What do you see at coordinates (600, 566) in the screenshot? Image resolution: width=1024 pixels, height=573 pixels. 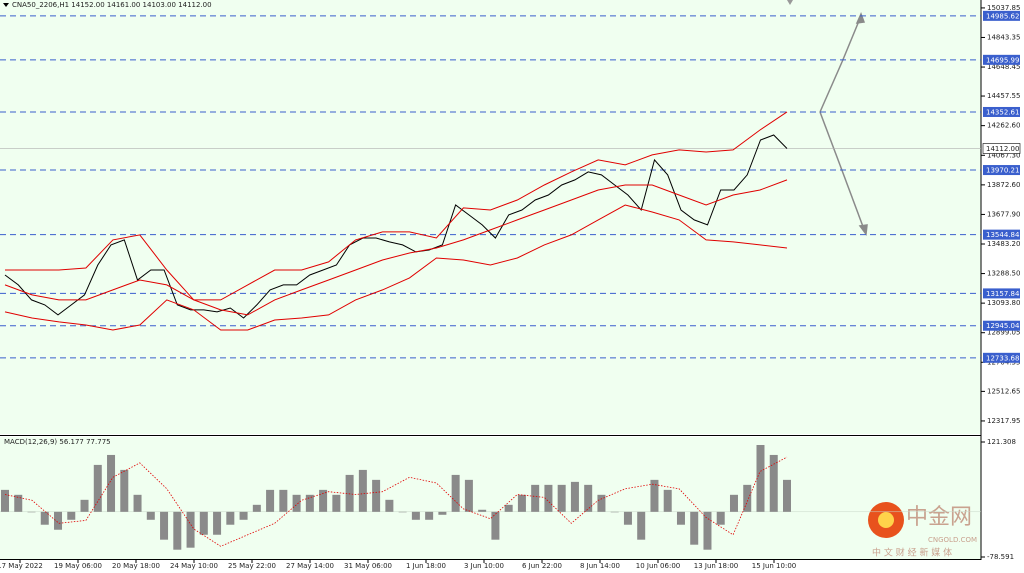 I see `x-tick-label: 8 Jun 14:00` at bounding box center [600, 566].